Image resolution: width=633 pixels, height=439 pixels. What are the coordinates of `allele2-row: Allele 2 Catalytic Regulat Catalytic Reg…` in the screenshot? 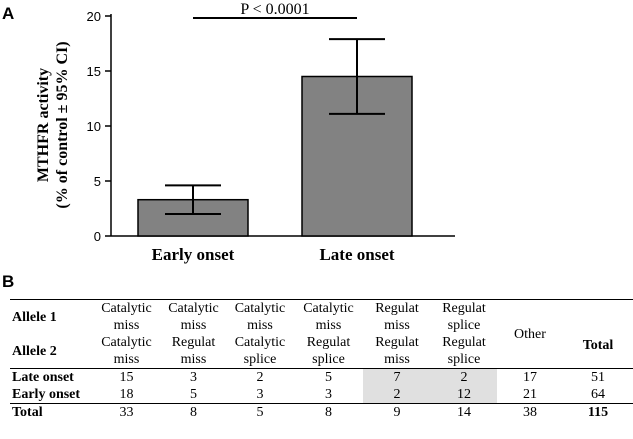 It's located at (321, 346).